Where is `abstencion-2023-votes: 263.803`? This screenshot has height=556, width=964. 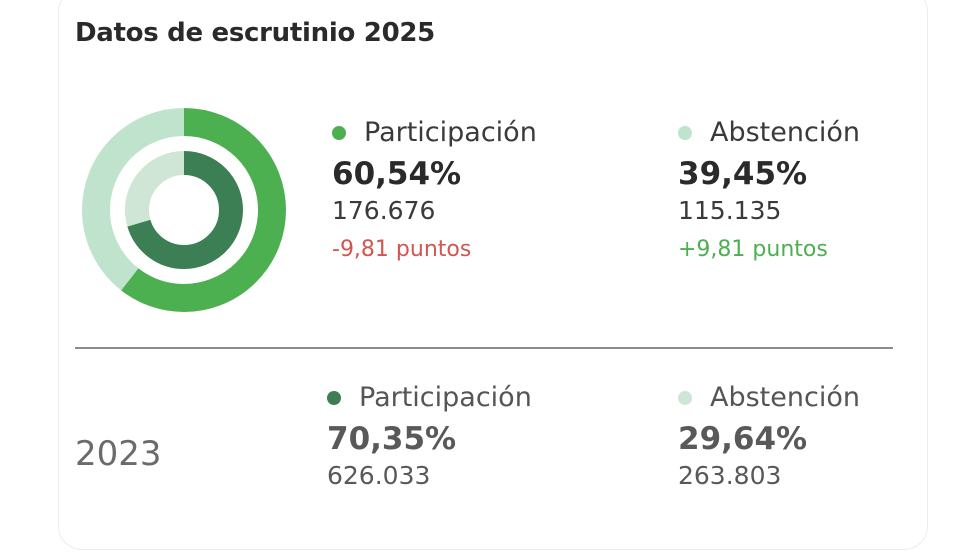
abstencion-2023-votes: 263.803 is located at coordinates (730, 475).